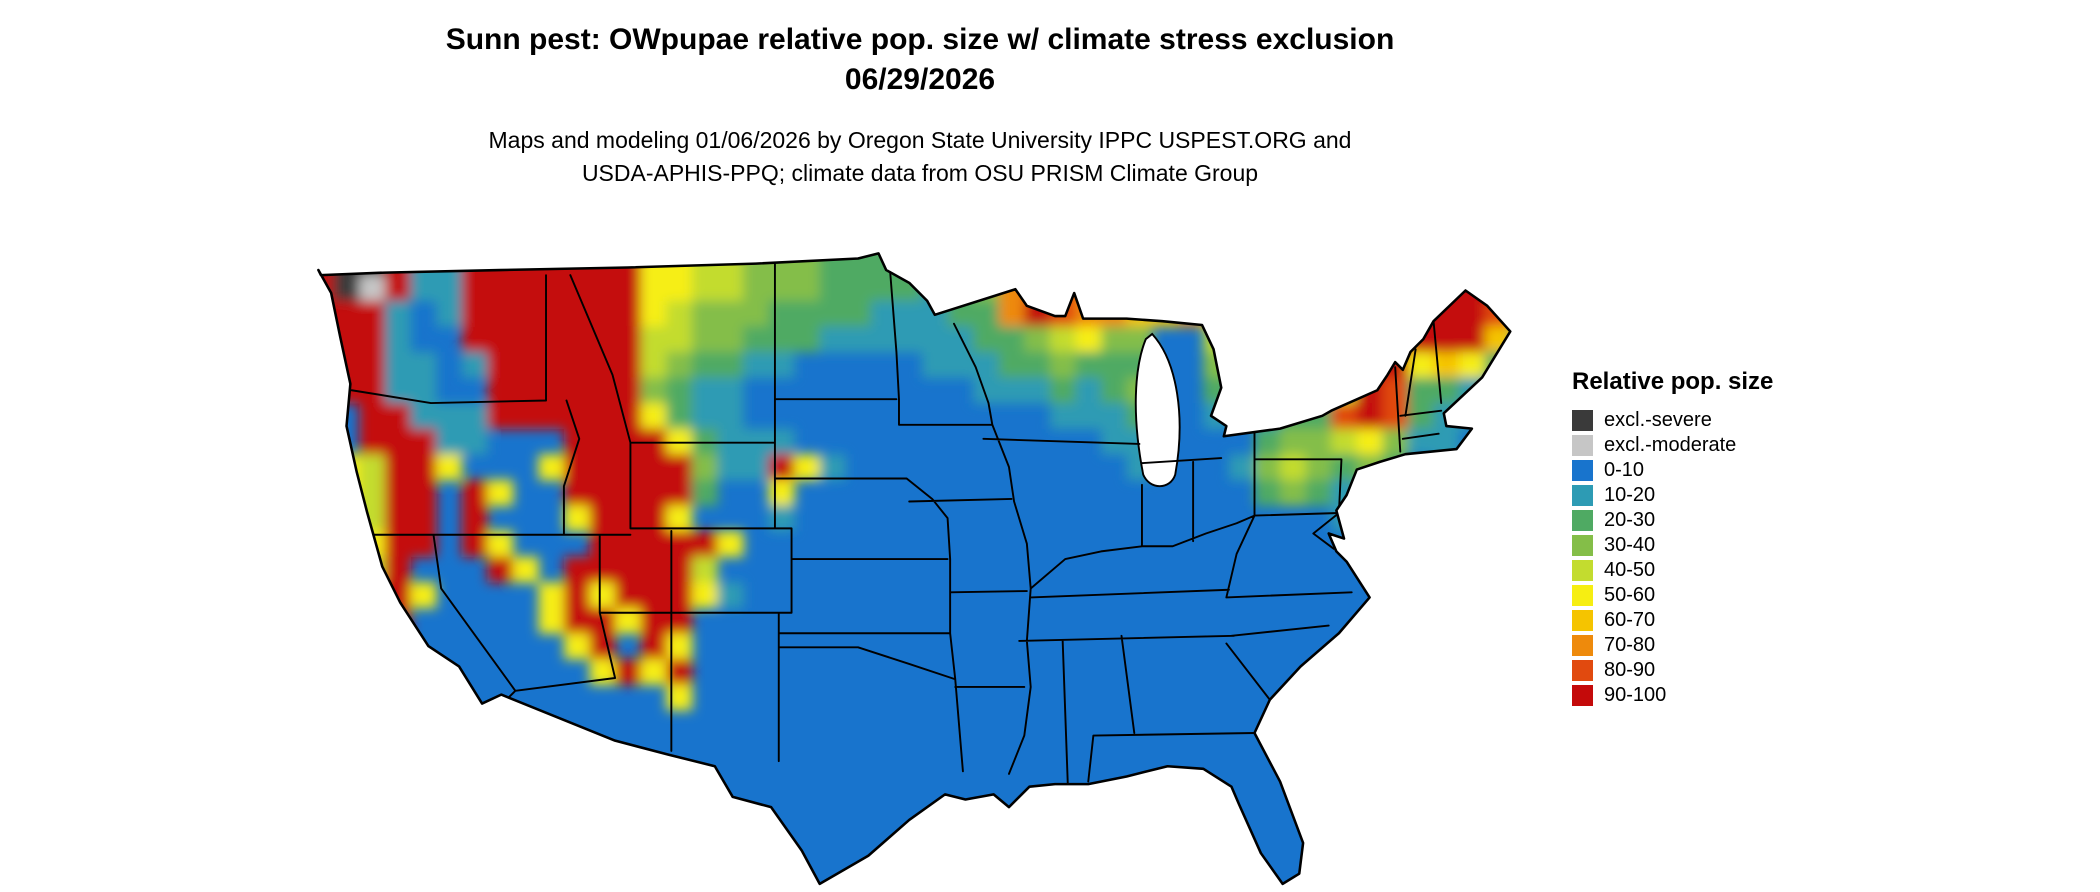 Image resolution: width=2100 pixels, height=892 pixels. What do you see at coordinates (1732, 670) in the screenshot?
I see `legend-item: 80-90` at bounding box center [1732, 670].